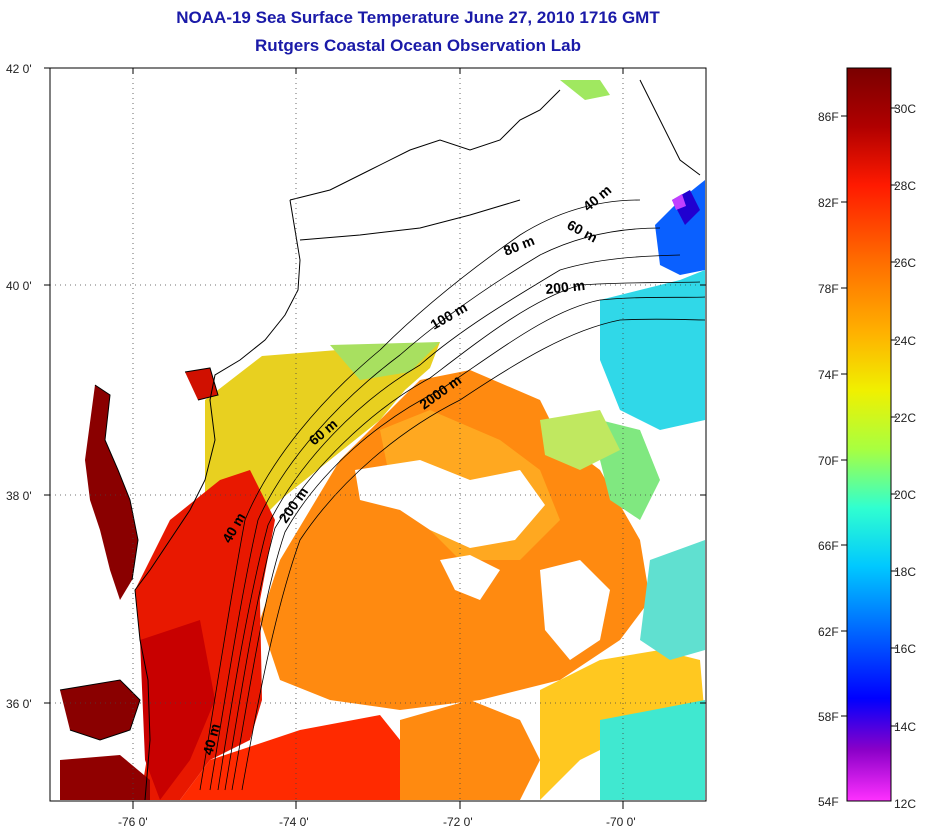  Describe the element at coordinates (828, 632) in the screenshot. I see `colorbar-label-f: 62F` at that location.